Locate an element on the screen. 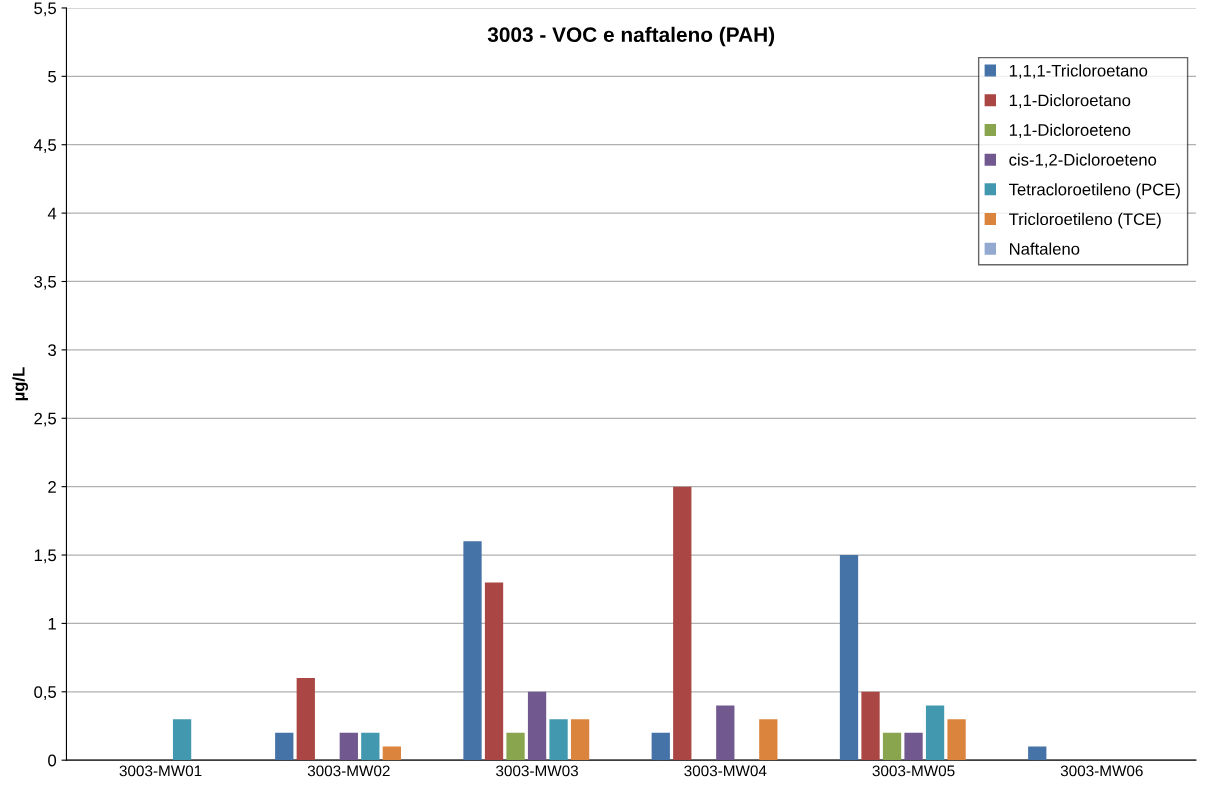 The width and height of the screenshot is (1208, 796). y-tick-label: 0,5 is located at coordinates (45, 693).